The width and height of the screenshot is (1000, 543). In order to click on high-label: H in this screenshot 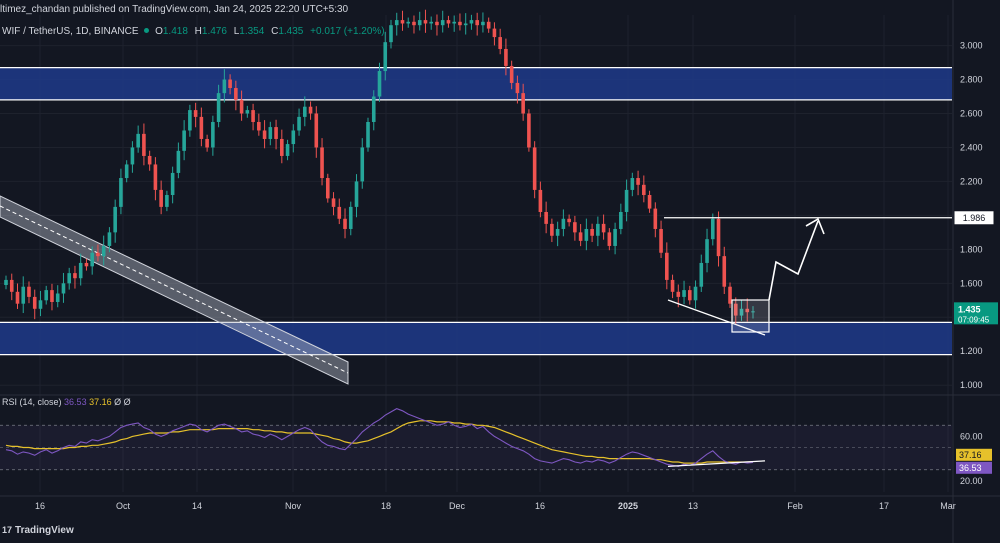, I will do `click(198, 31)`.